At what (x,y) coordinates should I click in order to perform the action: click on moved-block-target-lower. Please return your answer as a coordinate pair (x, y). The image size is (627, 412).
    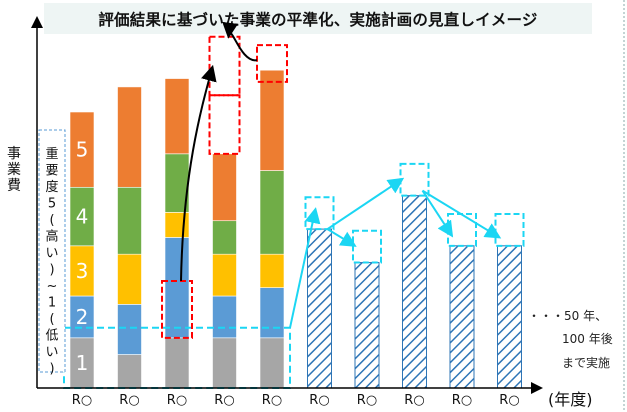
    Looking at the image, I should click on (224, 124).